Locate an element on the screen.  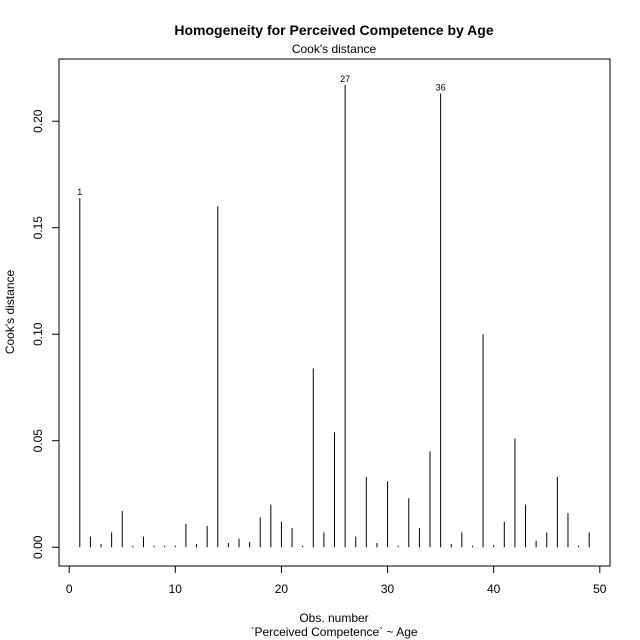
point-labels: 1 27 36 is located at coordinates (261, 135).